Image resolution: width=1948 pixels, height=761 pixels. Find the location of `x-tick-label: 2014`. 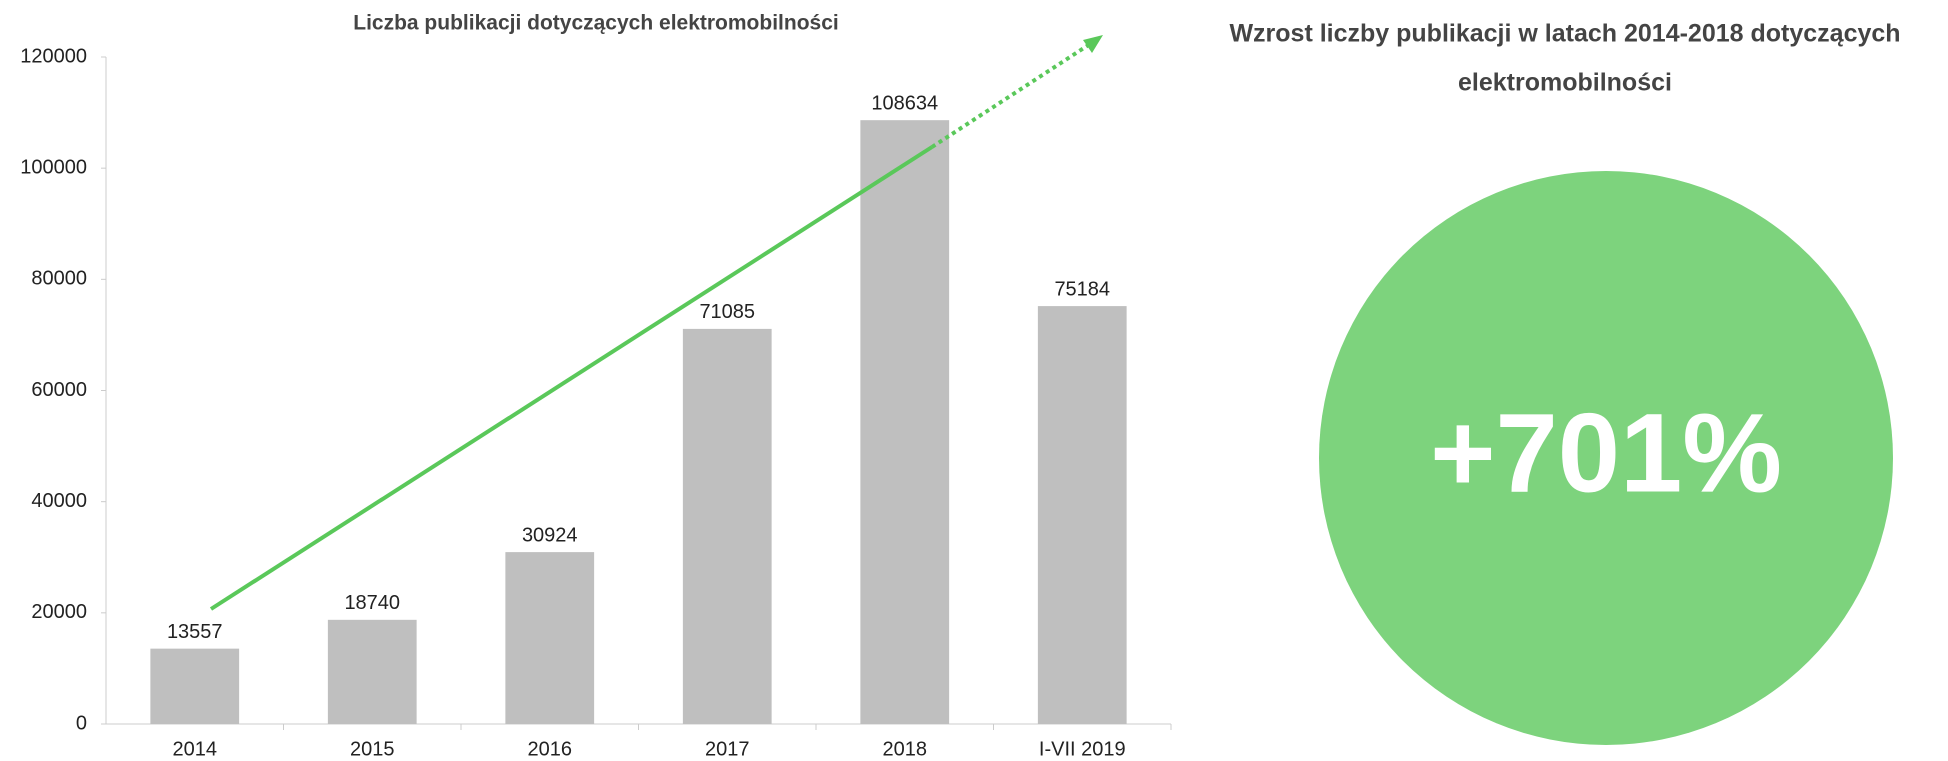

x-tick-label: 2014 is located at coordinates (195, 749).